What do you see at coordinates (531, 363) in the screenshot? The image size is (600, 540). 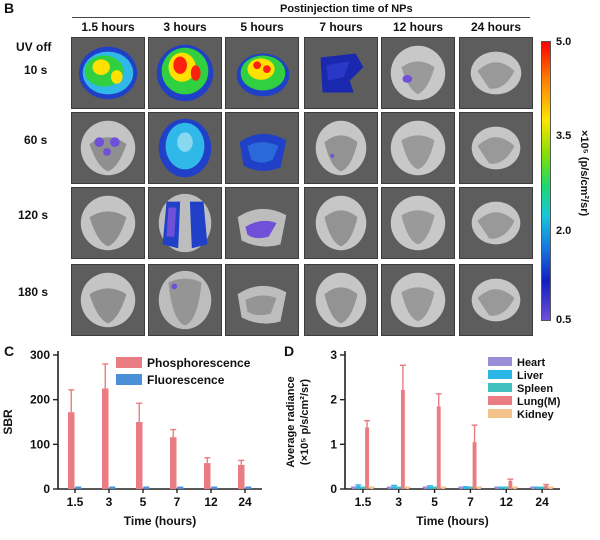 I see `legend-label: Heart` at bounding box center [531, 363].